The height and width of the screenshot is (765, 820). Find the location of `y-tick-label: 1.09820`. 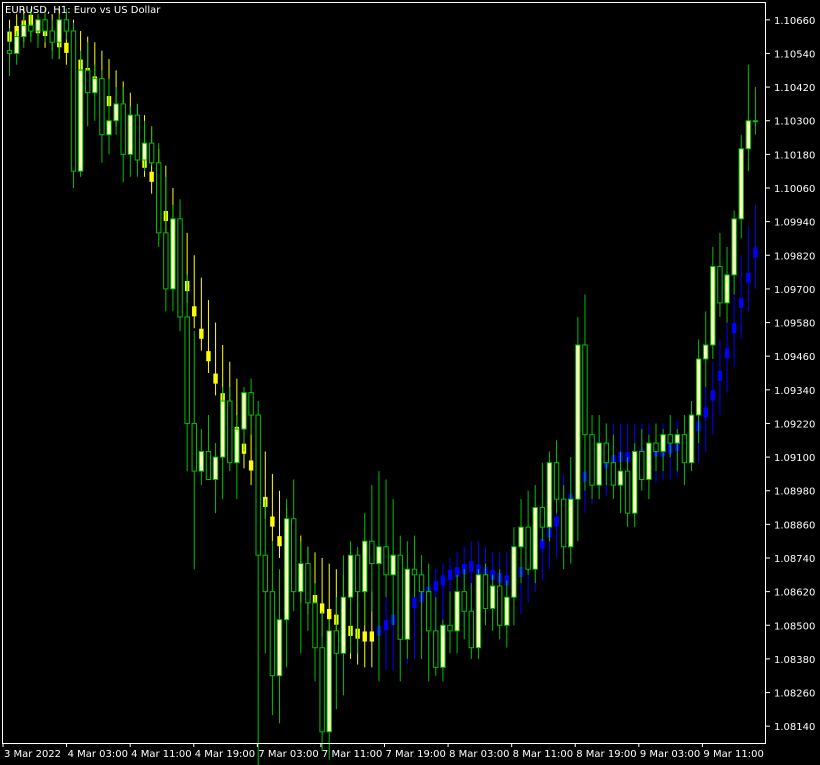

y-tick-label: 1.09820 is located at coordinates (794, 256).